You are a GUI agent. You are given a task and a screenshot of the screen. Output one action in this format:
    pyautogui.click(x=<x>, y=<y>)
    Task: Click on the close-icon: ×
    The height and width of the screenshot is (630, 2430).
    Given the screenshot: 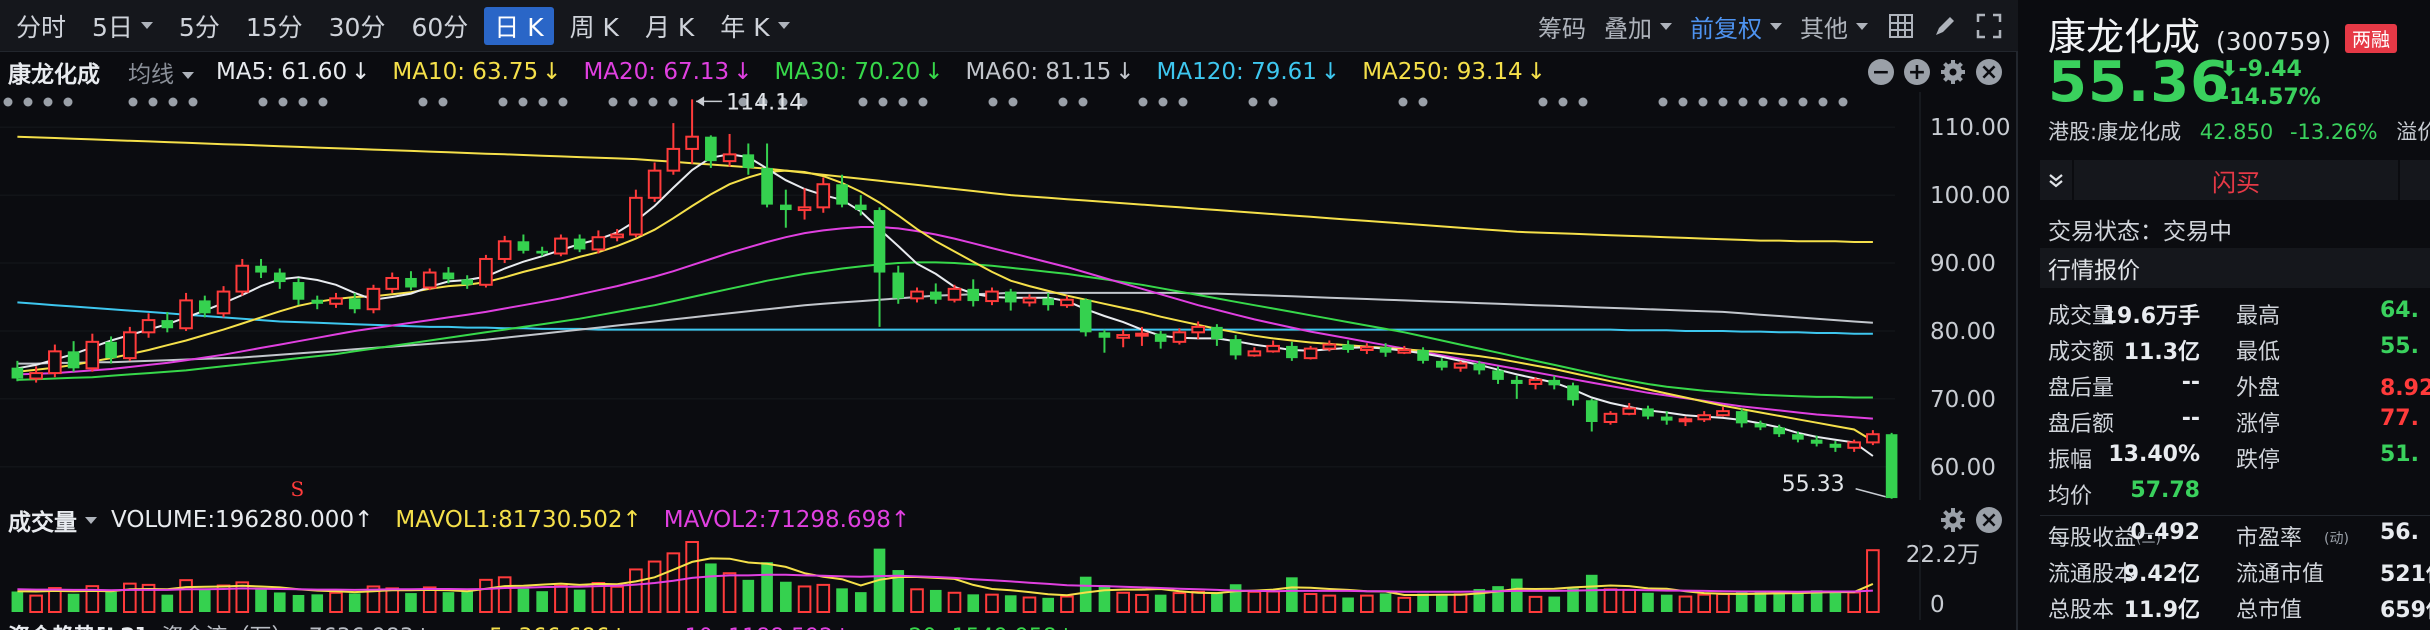 What is the action you would take?
    pyautogui.click(x=1989, y=520)
    